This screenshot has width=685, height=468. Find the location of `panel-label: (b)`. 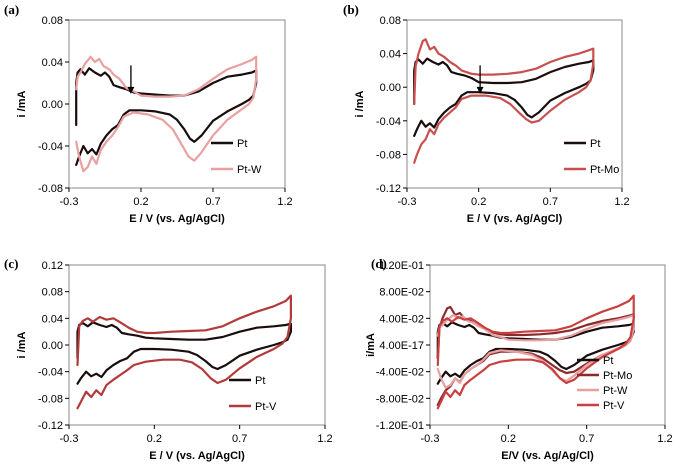

panel-label: (b) is located at coordinates (351, 9).